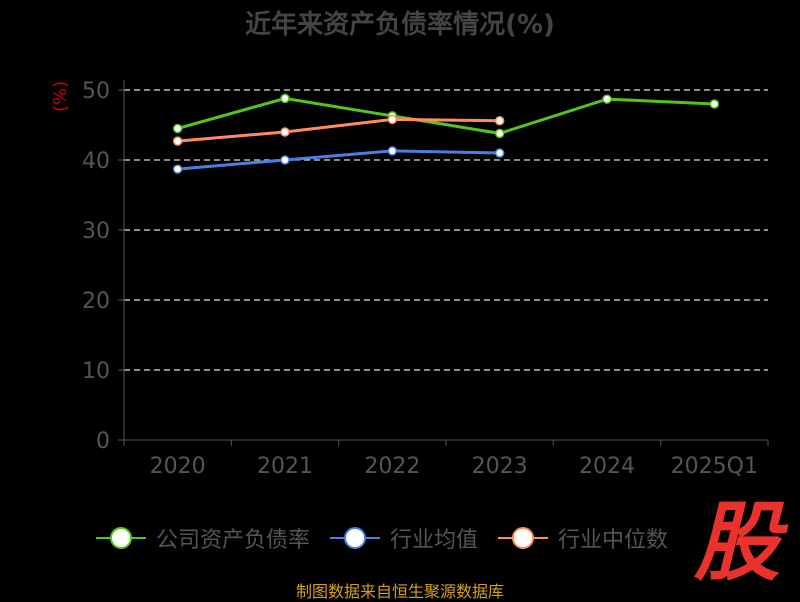 The width and height of the screenshot is (800, 602). Describe the element at coordinates (737, 543) in the screenshot. I see `brand-logo: 股` at that location.